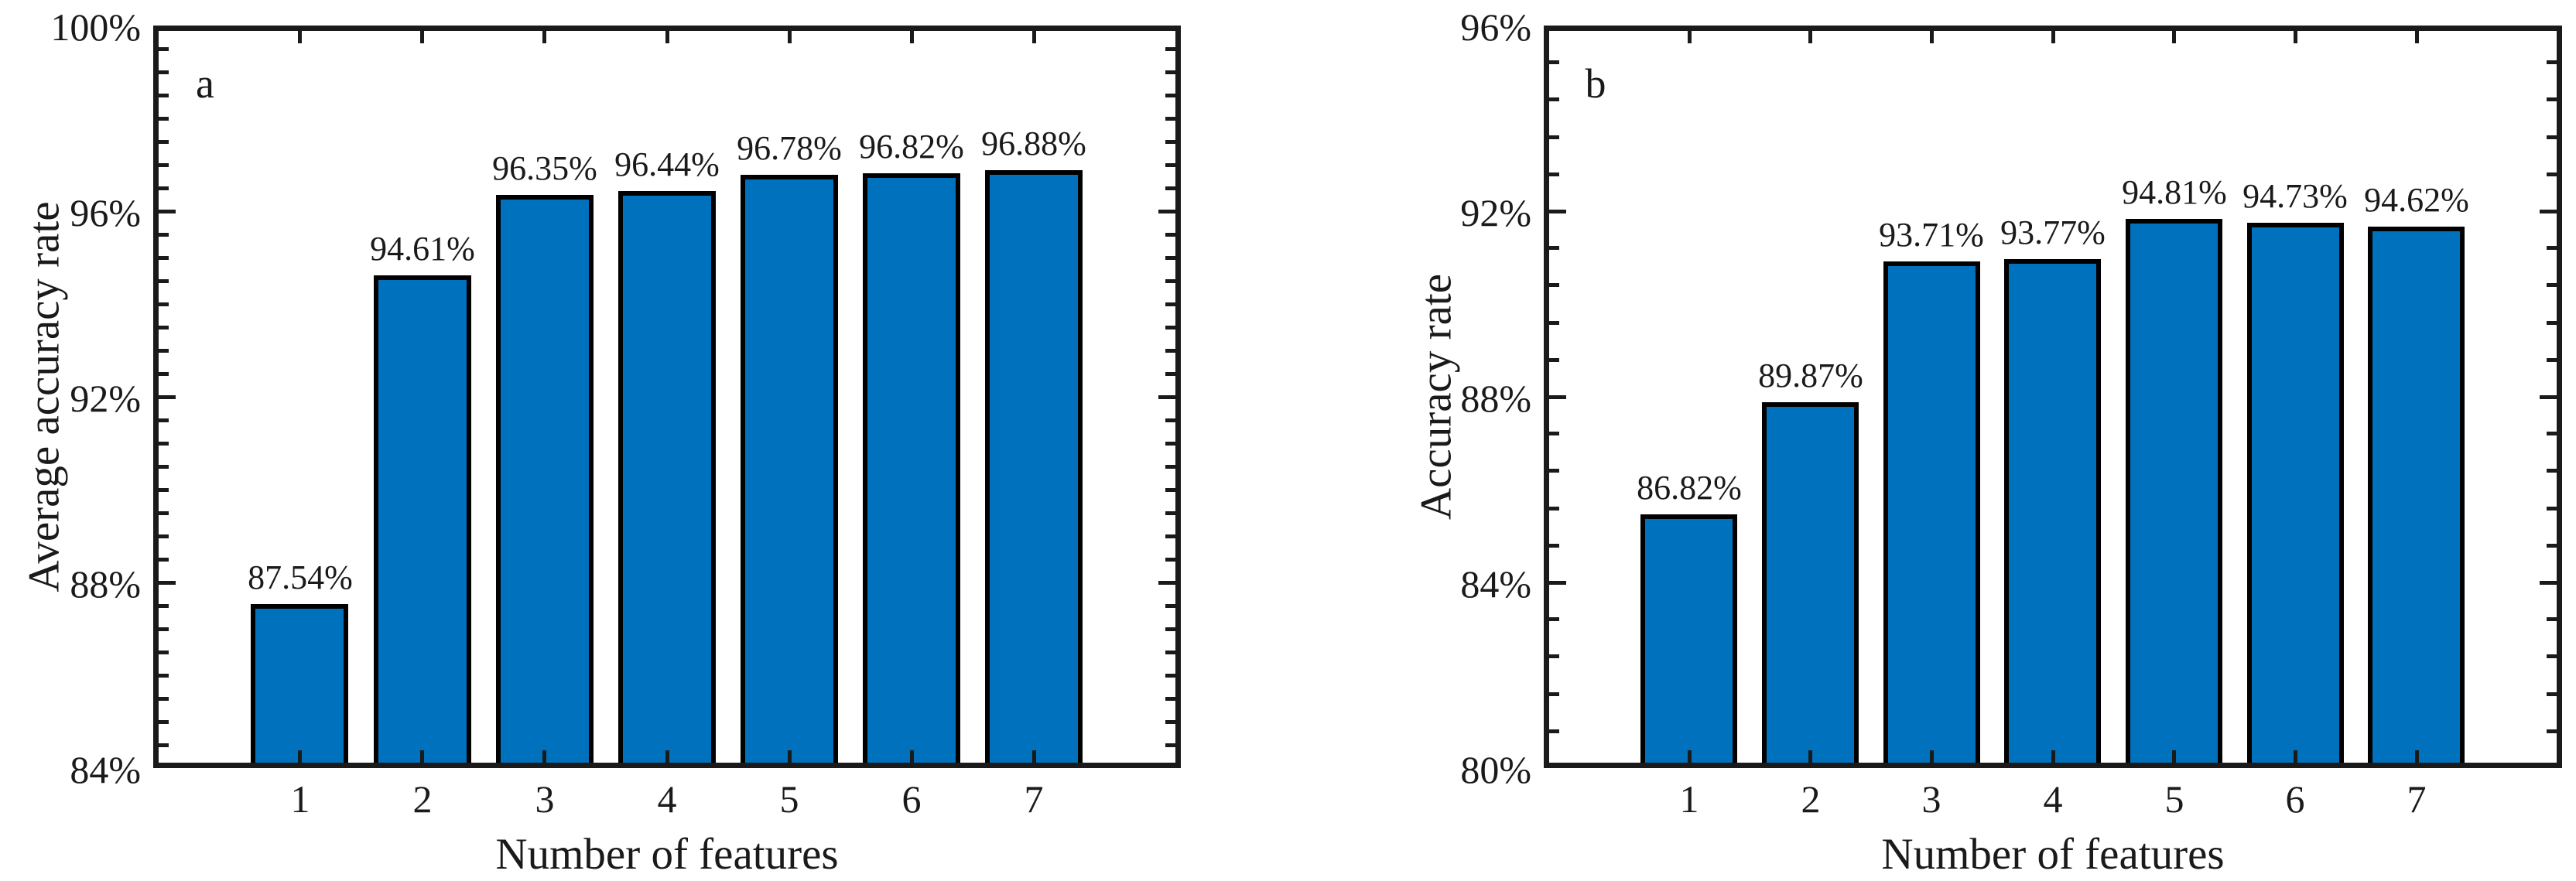 Image resolution: width=2576 pixels, height=881 pixels. I want to click on y-axis-title: Accuracy rate, so click(1436, 397).